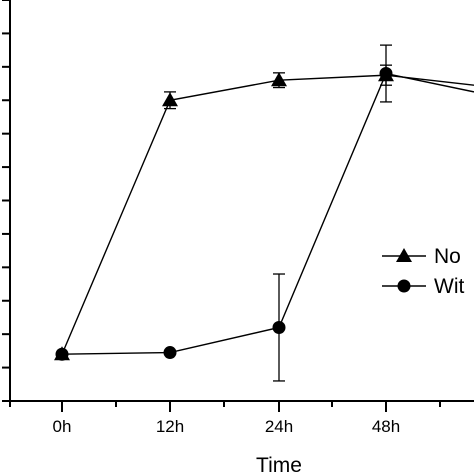  What do you see at coordinates (227, 426) in the screenshot?
I see `tick-labels: 0h 12h 24h 48h` at bounding box center [227, 426].